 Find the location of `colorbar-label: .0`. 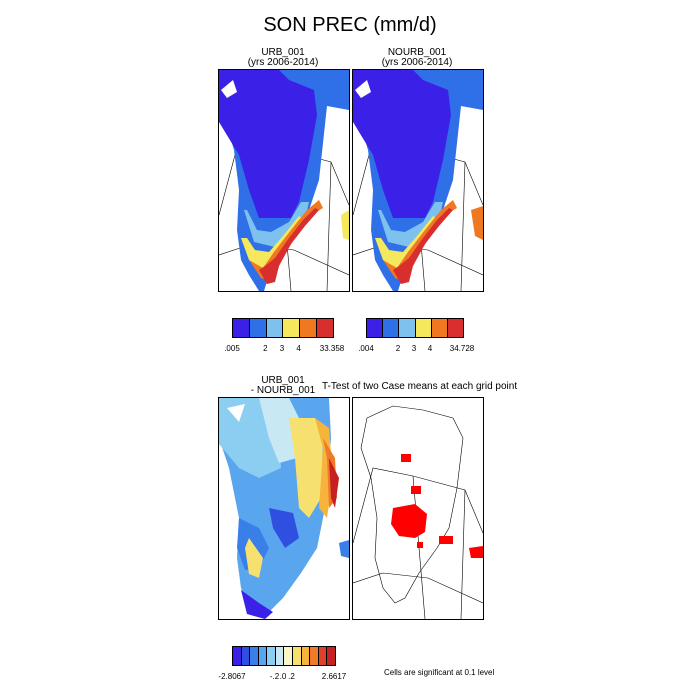

colorbar-label: .0 is located at coordinates (283, 676).